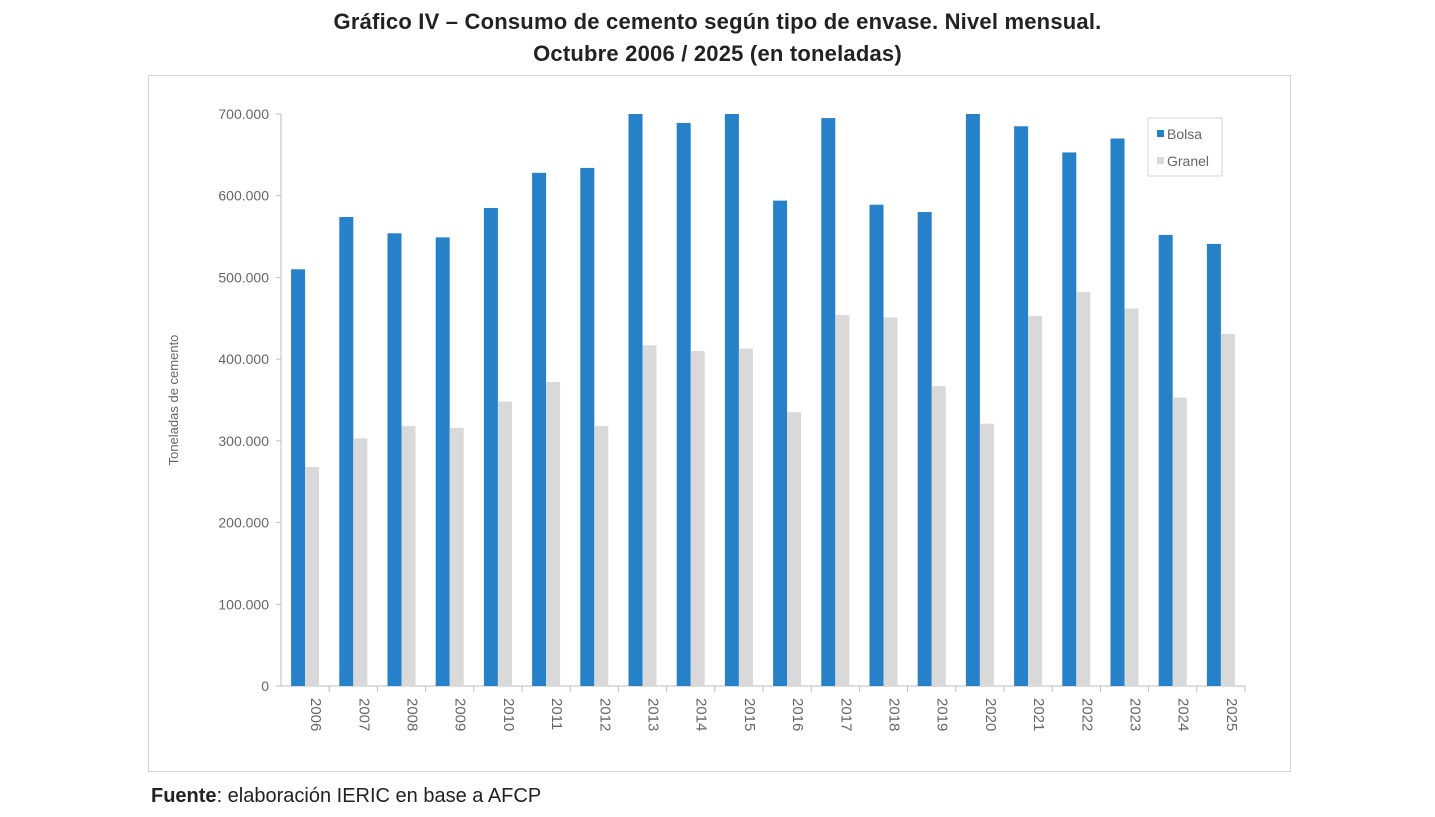 The width and height of the screenshot is (1435, 817). Describe the element at coordinates (1231, 714) in the screenshot. I see `x-tick-label: 2025` at that location.